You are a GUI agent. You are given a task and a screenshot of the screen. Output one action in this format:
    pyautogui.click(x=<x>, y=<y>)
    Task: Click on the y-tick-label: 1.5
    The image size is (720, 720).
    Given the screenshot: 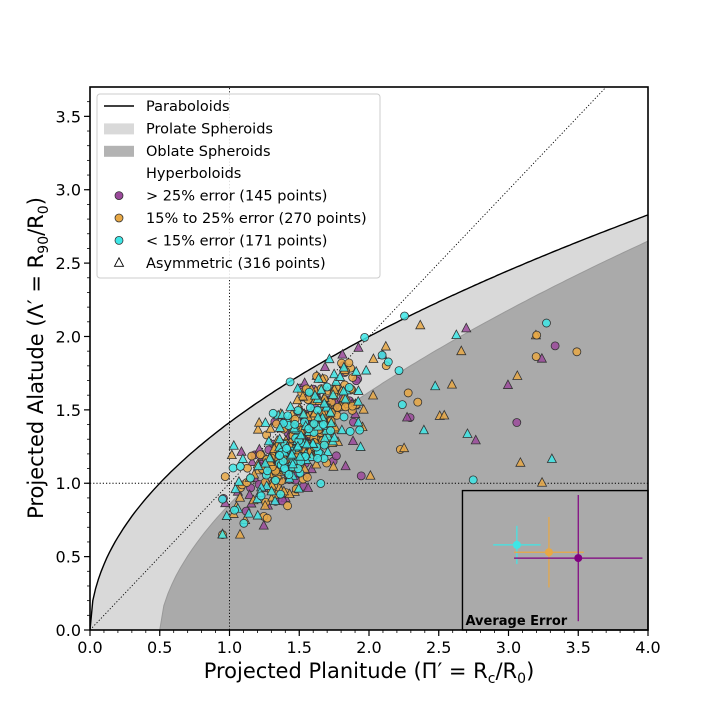 What is the action you would take?
    pyautogui.click(x=68, y=410)
    